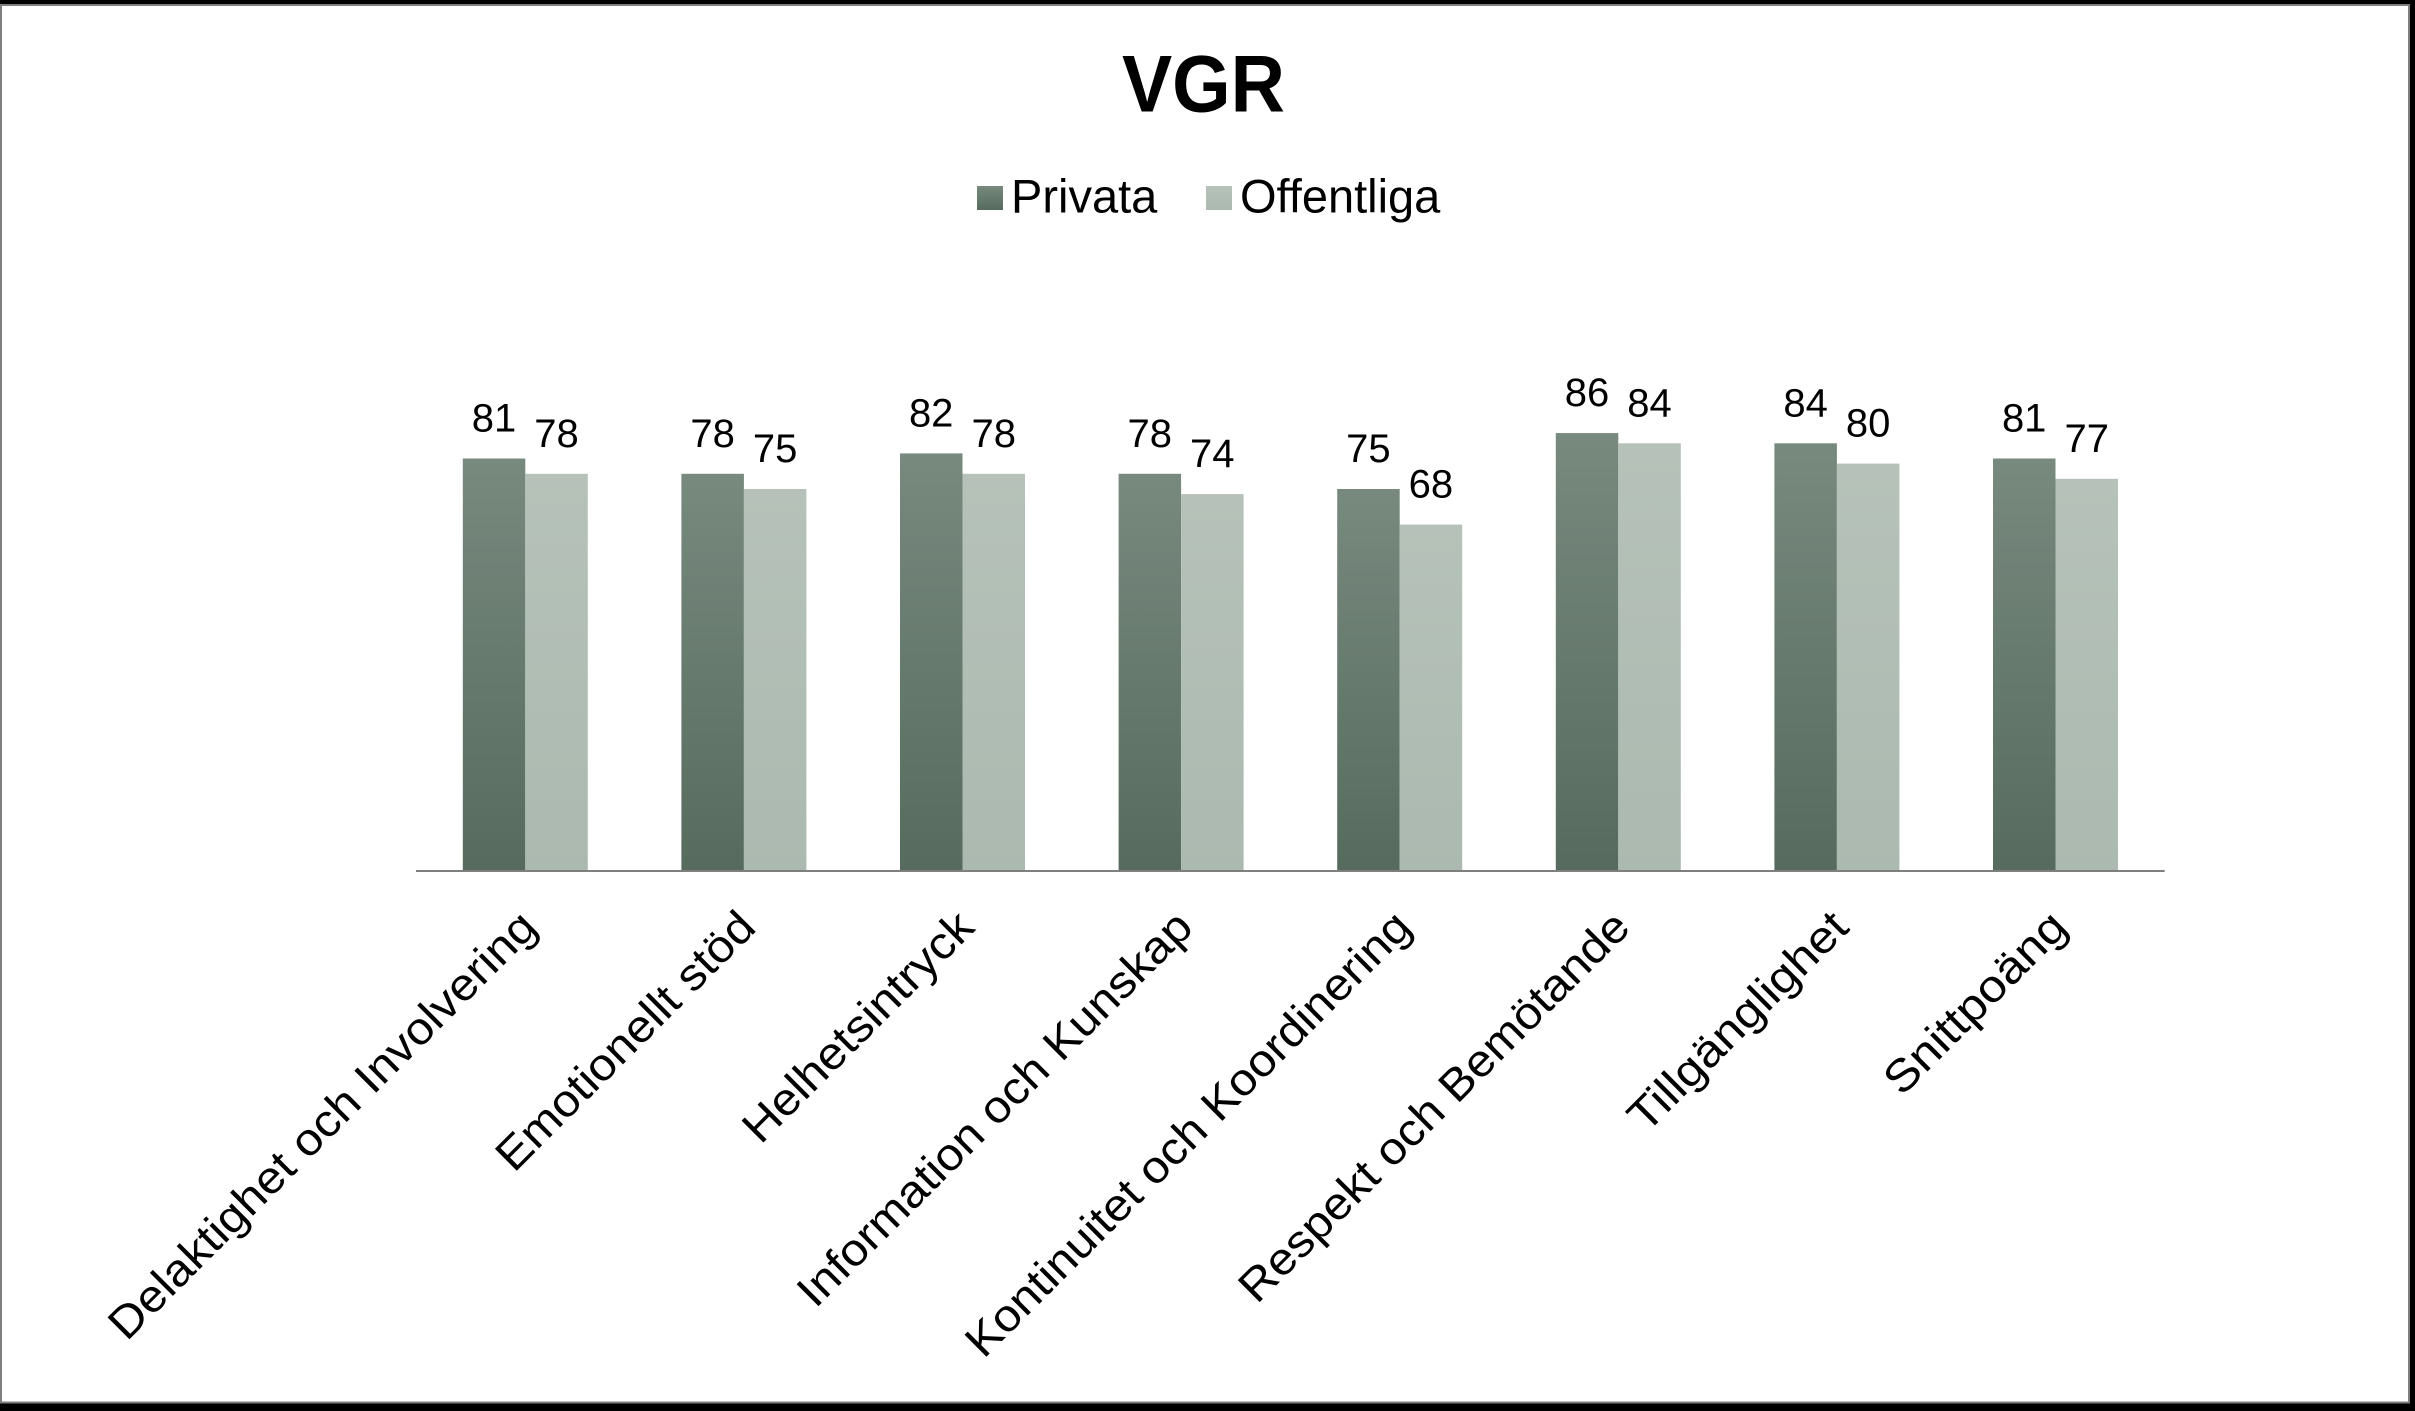 Image resolution: width=2415 pixels, height=1411 pixels. What do you see at coordinates (1587, 393) in the screenshot?
I see `svg-text: 86` at bounding box center [1587, 393].